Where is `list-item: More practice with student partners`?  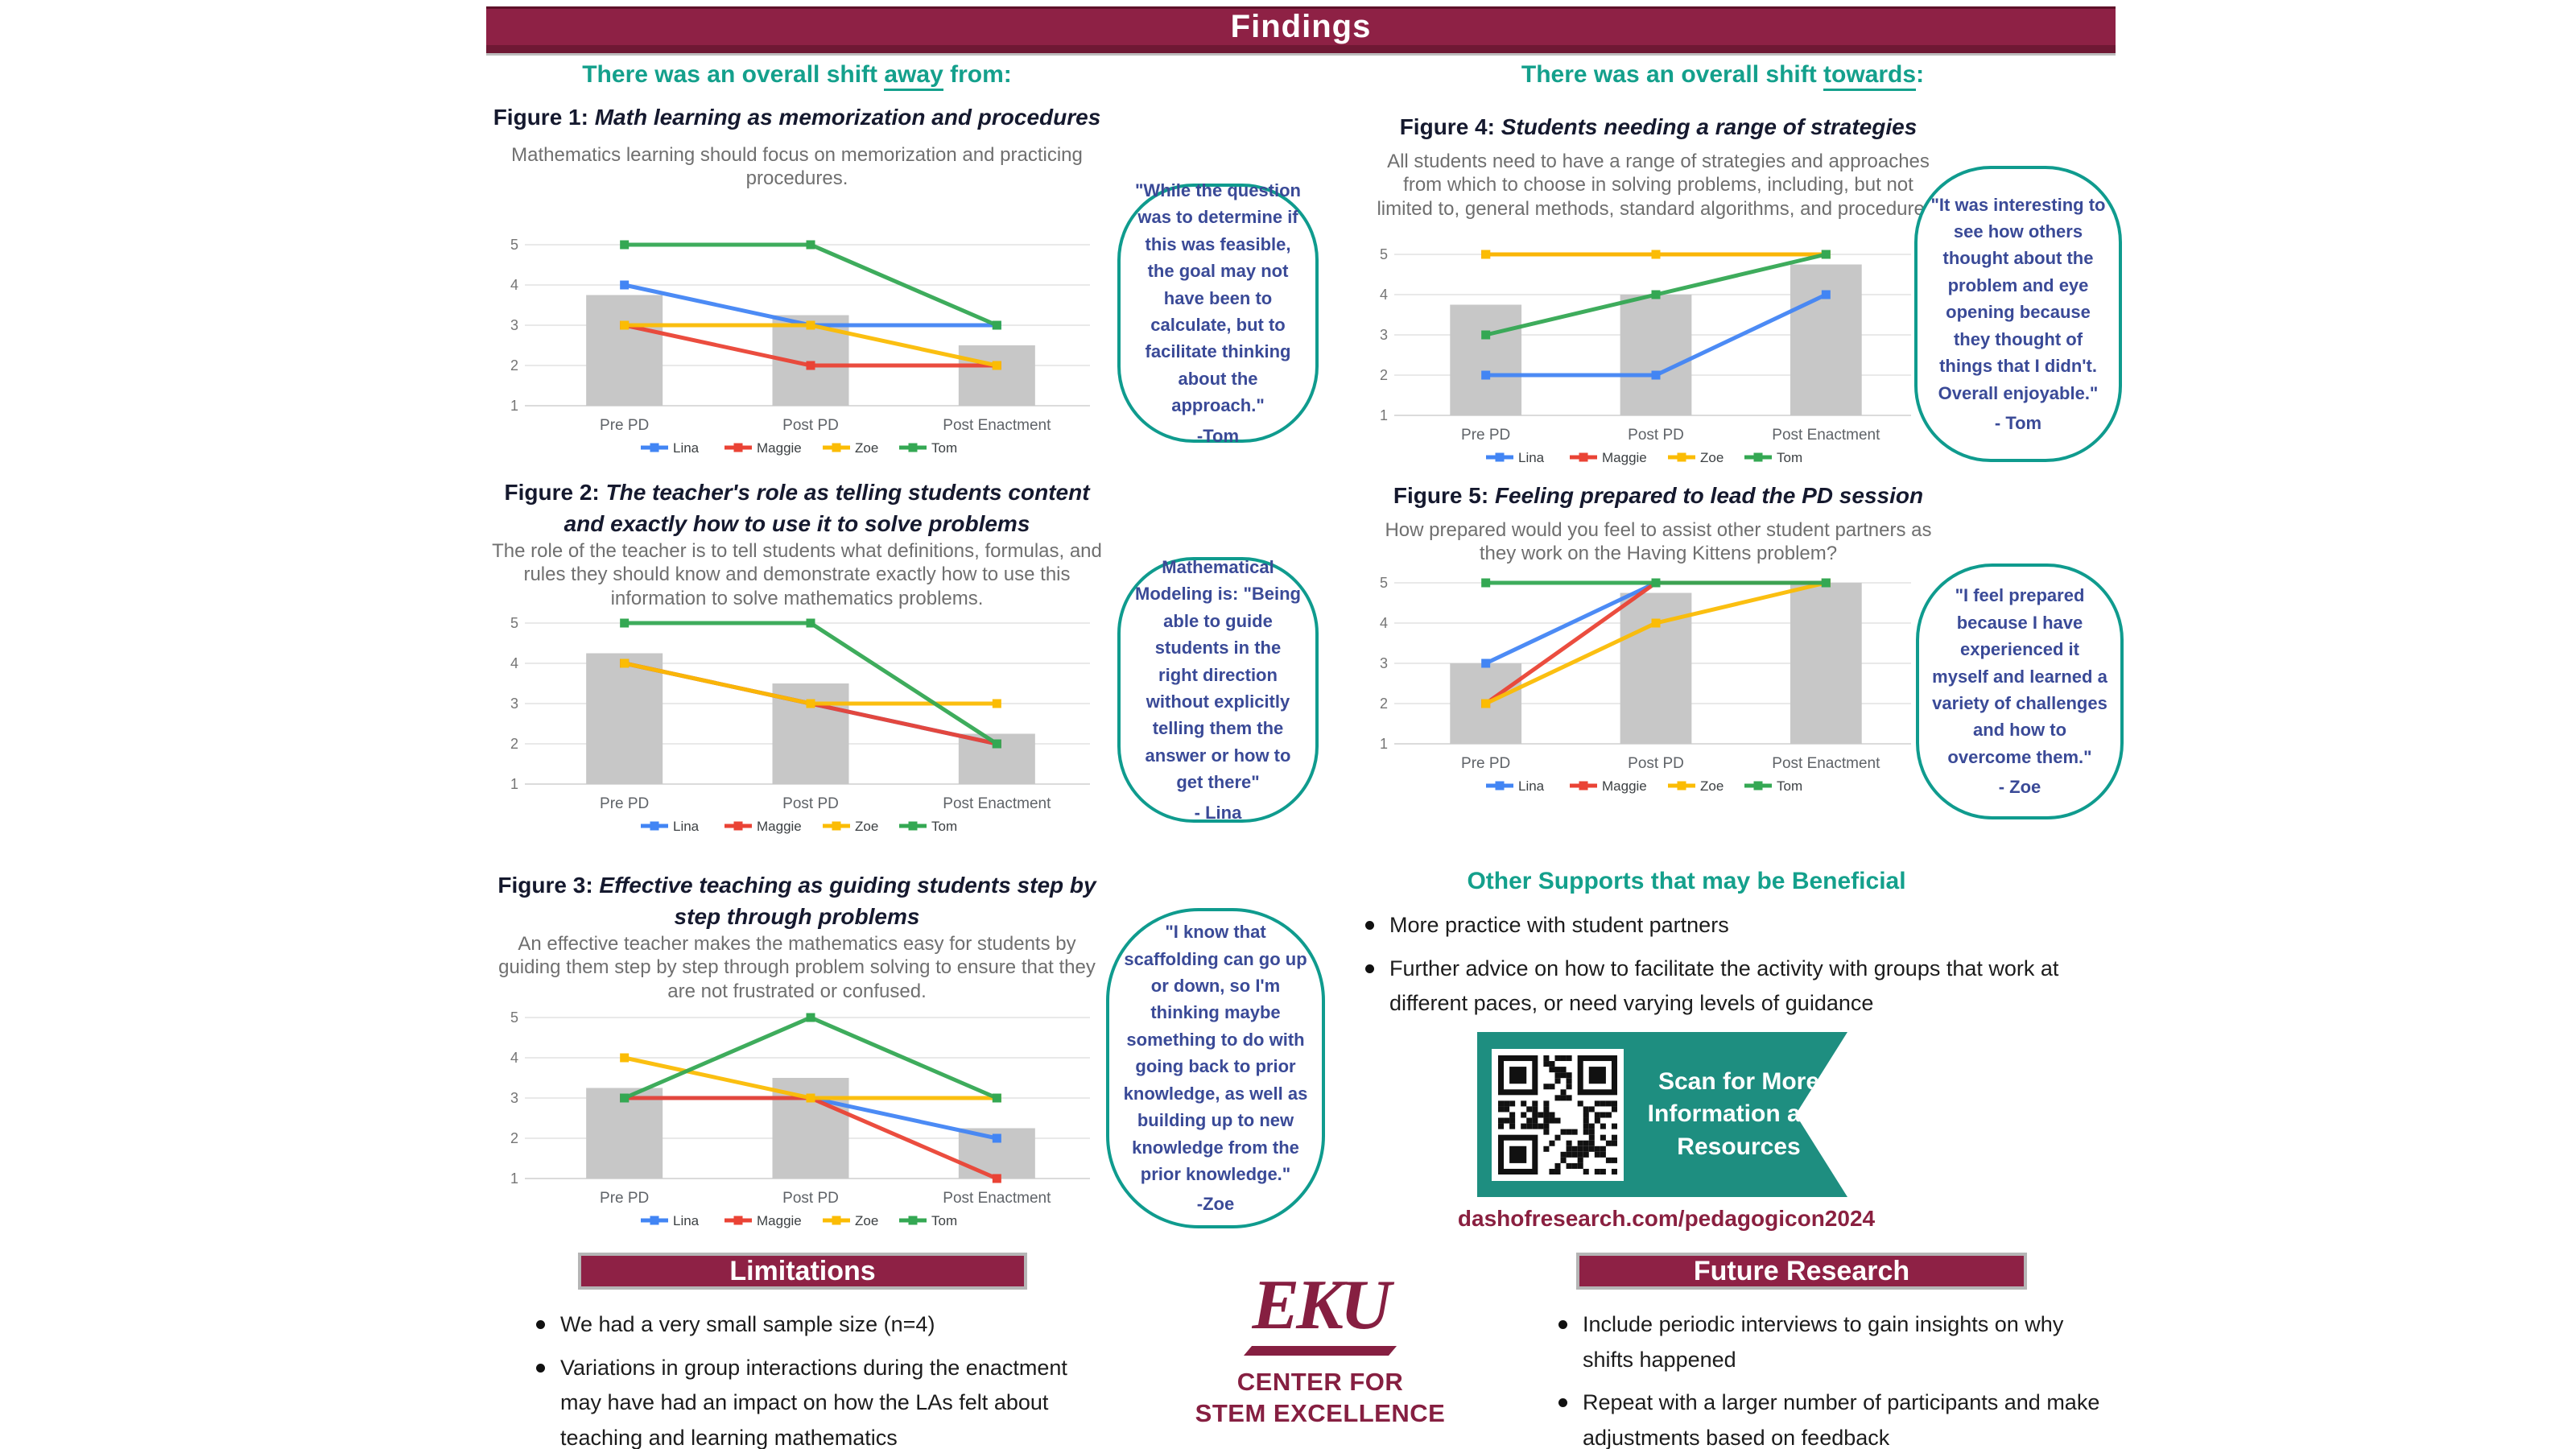
list-item: More practice with student partners is located at coordinates (1730, 926).